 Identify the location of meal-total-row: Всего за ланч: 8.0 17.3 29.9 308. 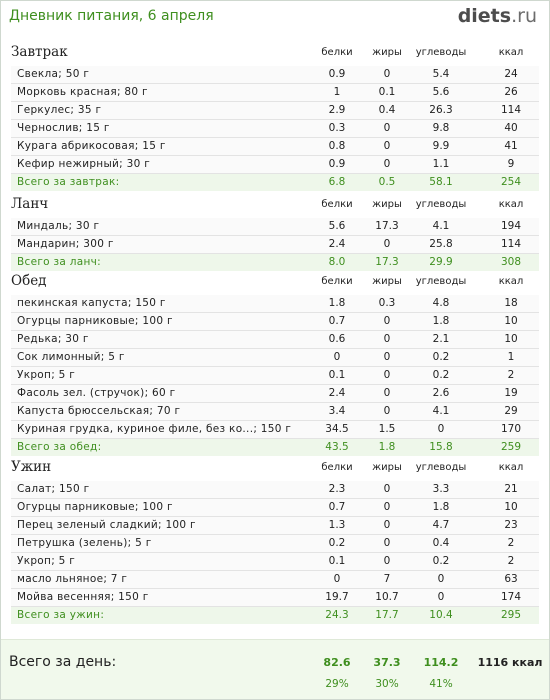
(275, 263).